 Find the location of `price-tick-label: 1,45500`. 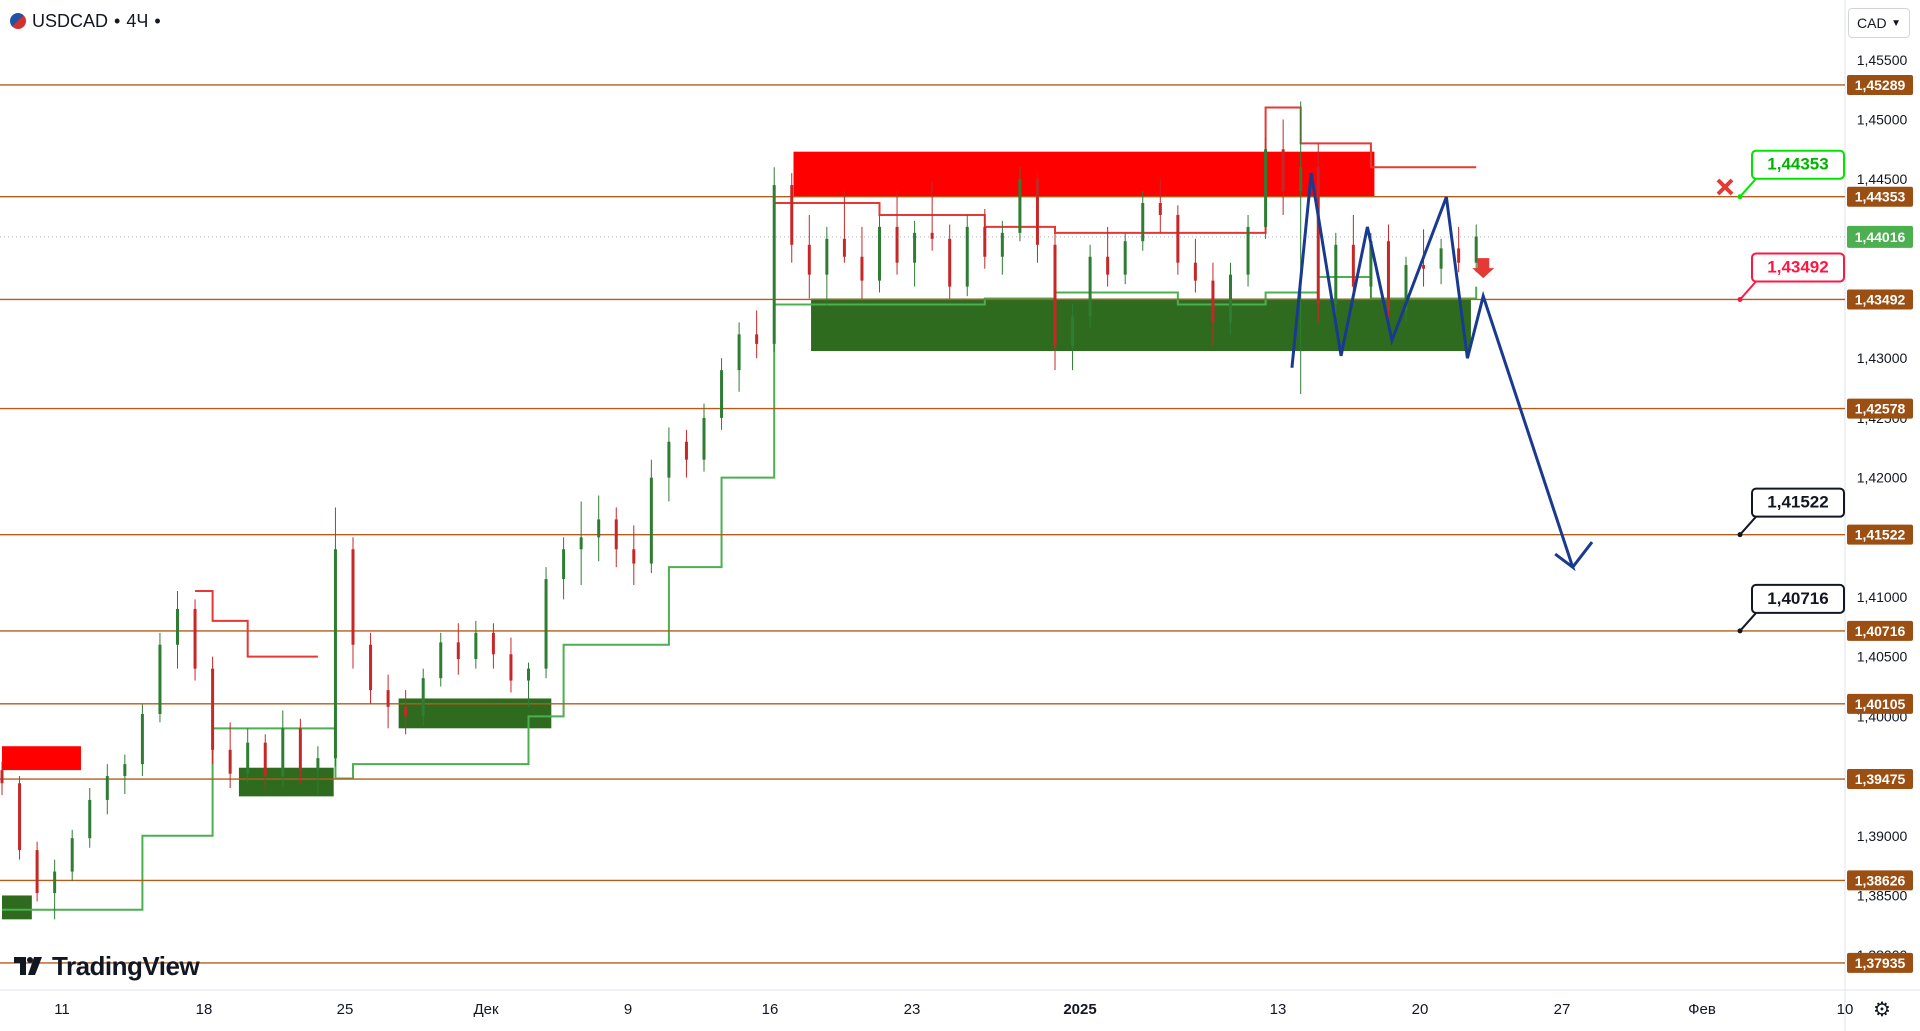

price-tick-label: 1,45500 is located at coordinates (1882, 60).